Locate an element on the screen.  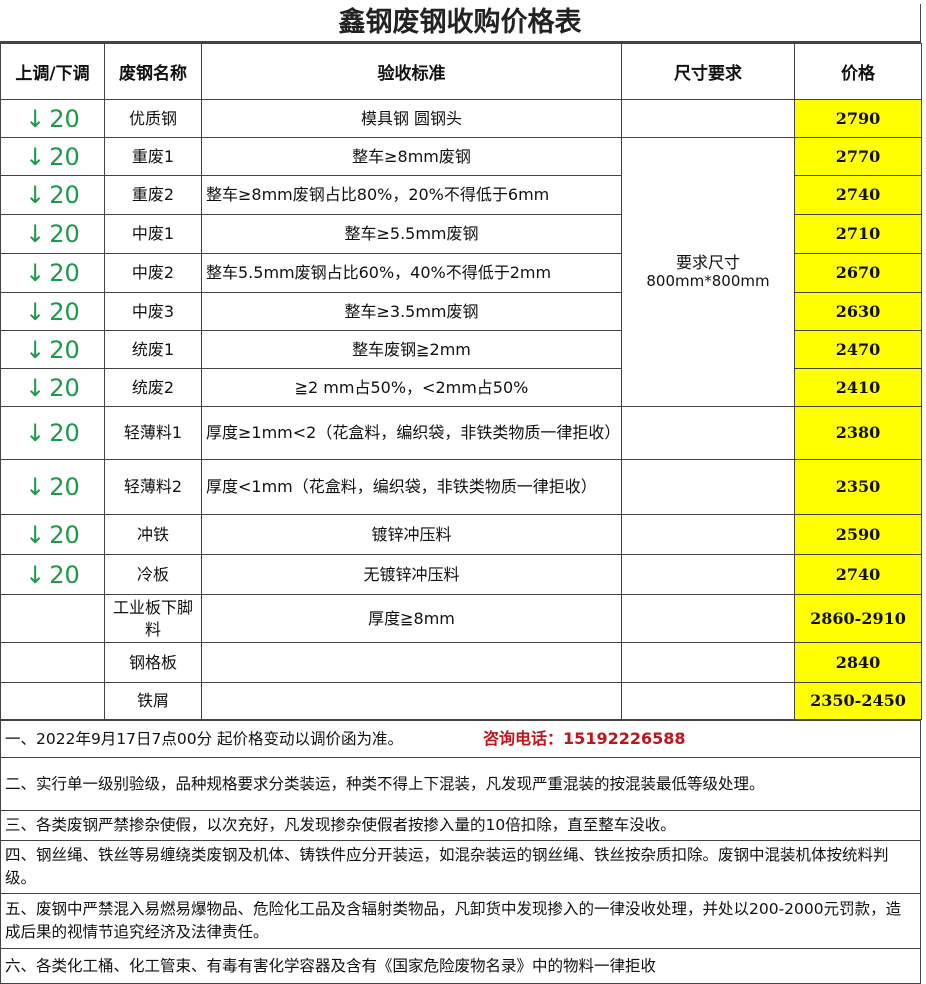
price-cell: 2380 is located at coordinates (858, 433).